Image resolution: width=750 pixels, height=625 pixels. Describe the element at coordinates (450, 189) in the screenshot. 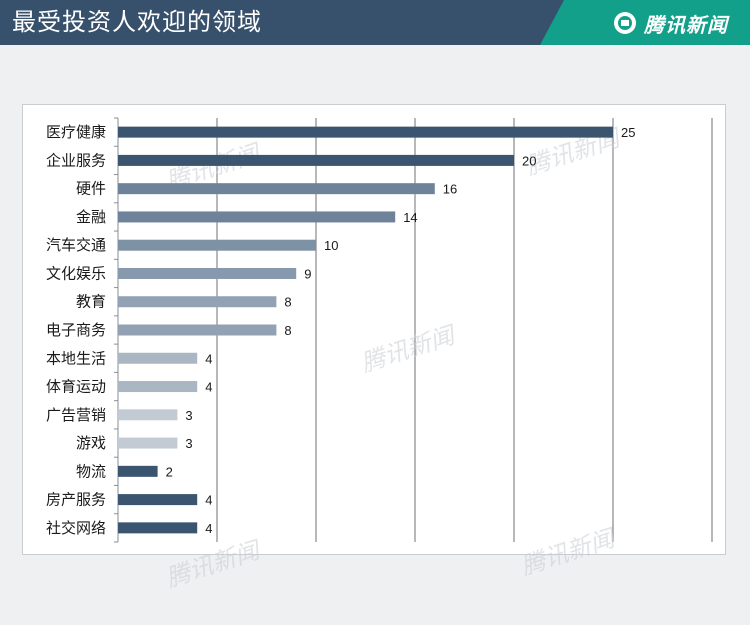

I see `data-label: 16` at that location.